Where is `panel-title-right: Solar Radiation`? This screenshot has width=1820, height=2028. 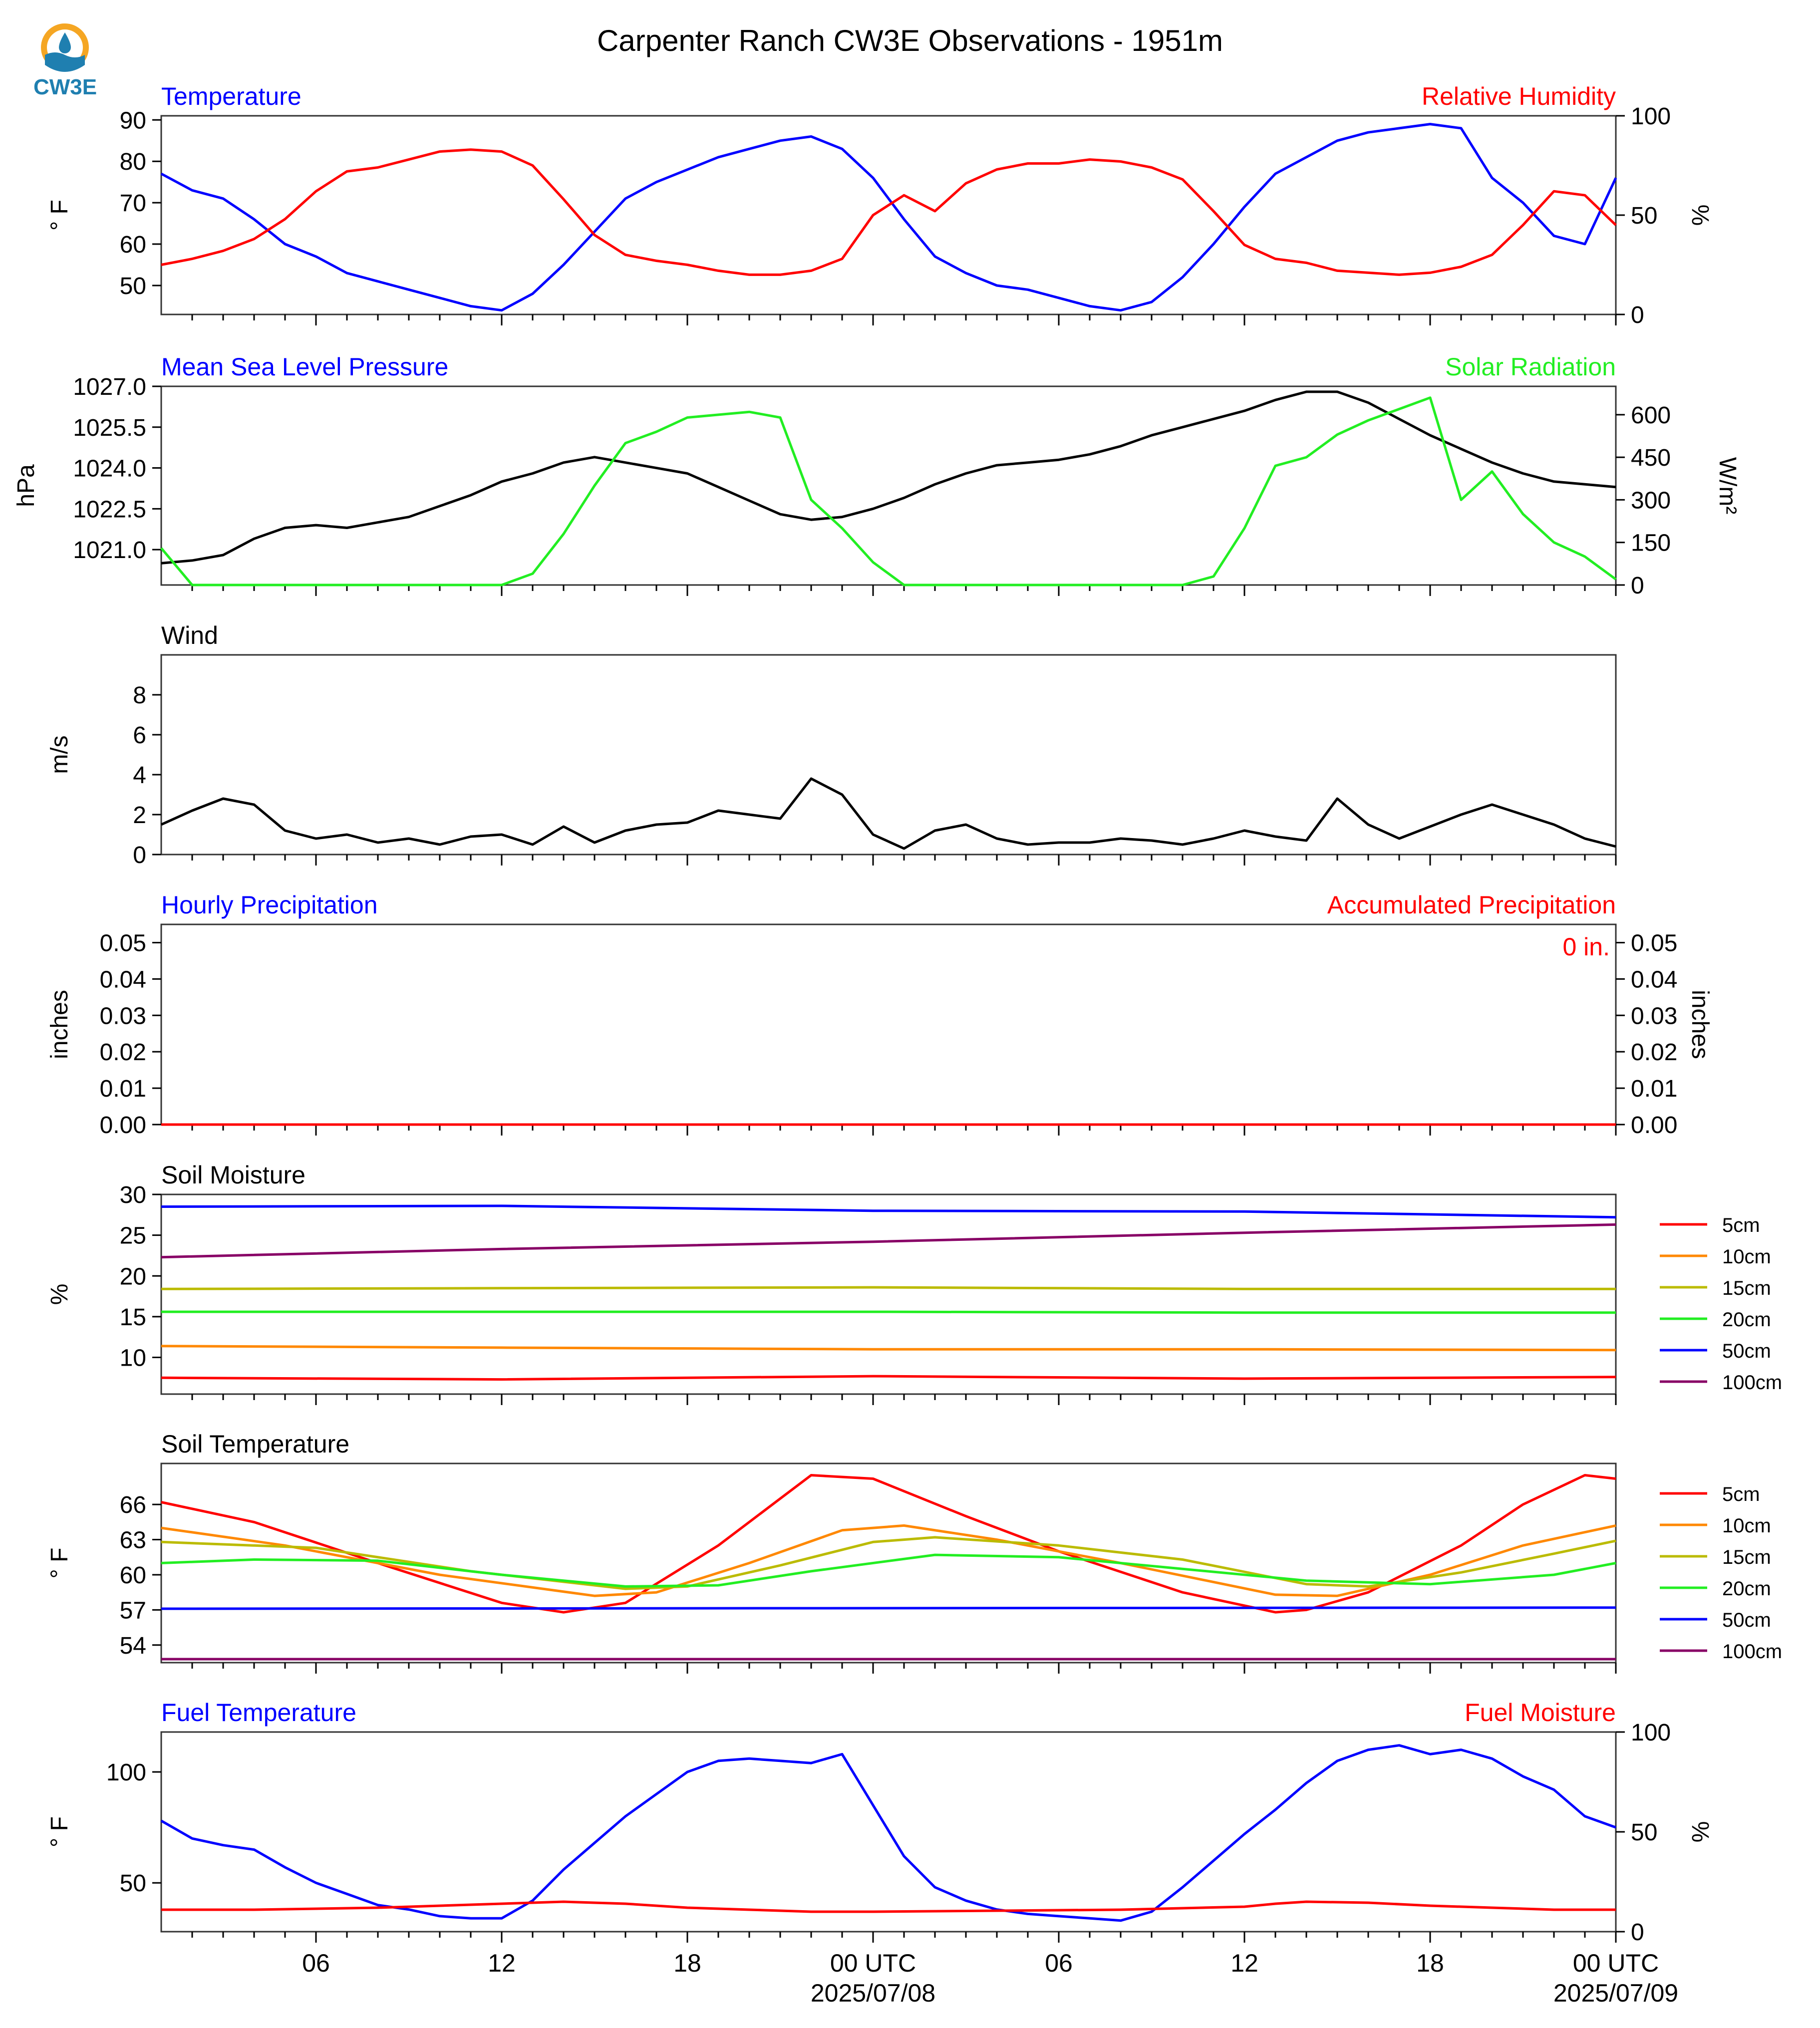 panel-title-right: Solar Radiation is located at coordinates (1530, 367).